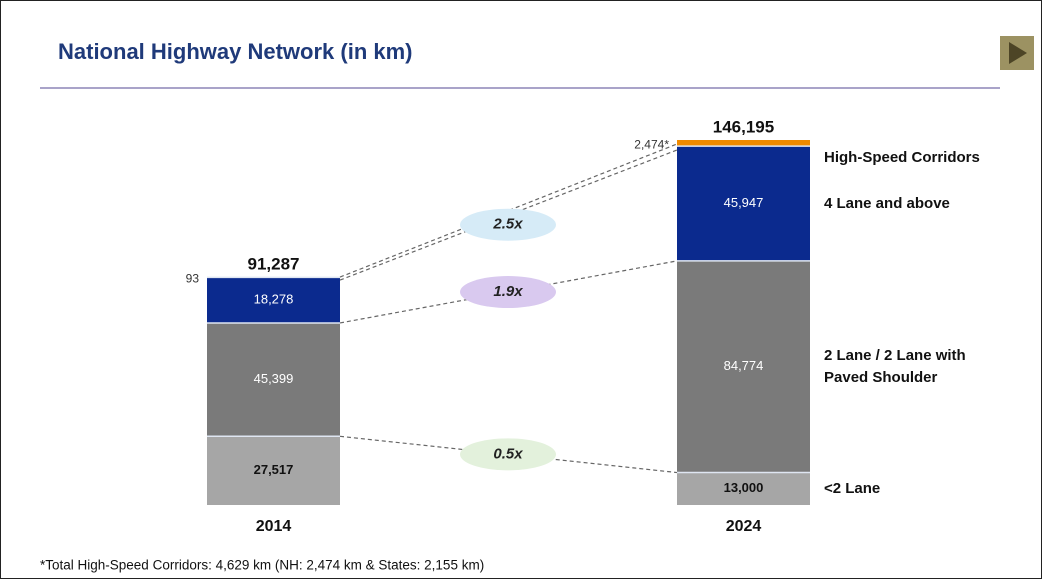 The width and height of the screenshot is (1042, 579). I want to click on value-label: 45,947, so click(744, 202).